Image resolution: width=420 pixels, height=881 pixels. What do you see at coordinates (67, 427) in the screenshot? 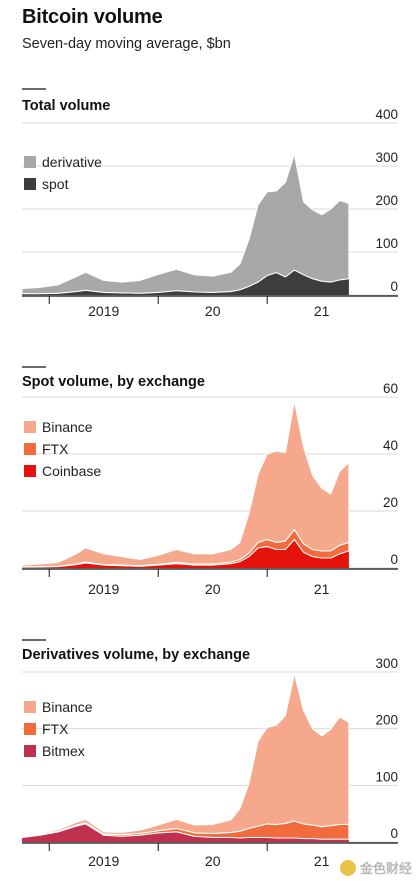
I see `panel-2-legend-label: Binance` at bounding box center [67, 427].